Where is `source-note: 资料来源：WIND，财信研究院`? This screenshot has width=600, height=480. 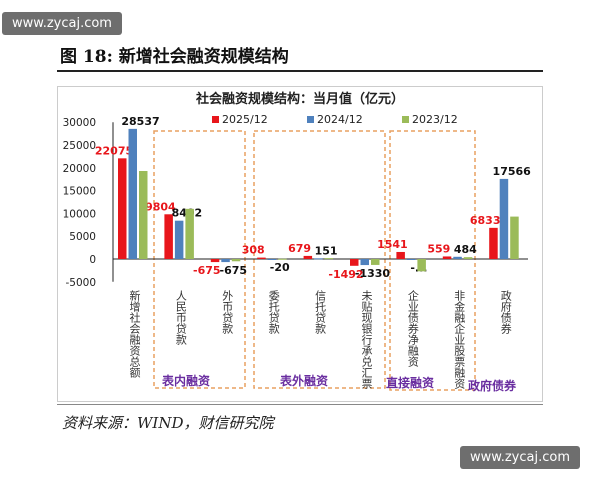
source-note: 资料来源：WIND，财信研究院 is located at coordinates (168, 423).